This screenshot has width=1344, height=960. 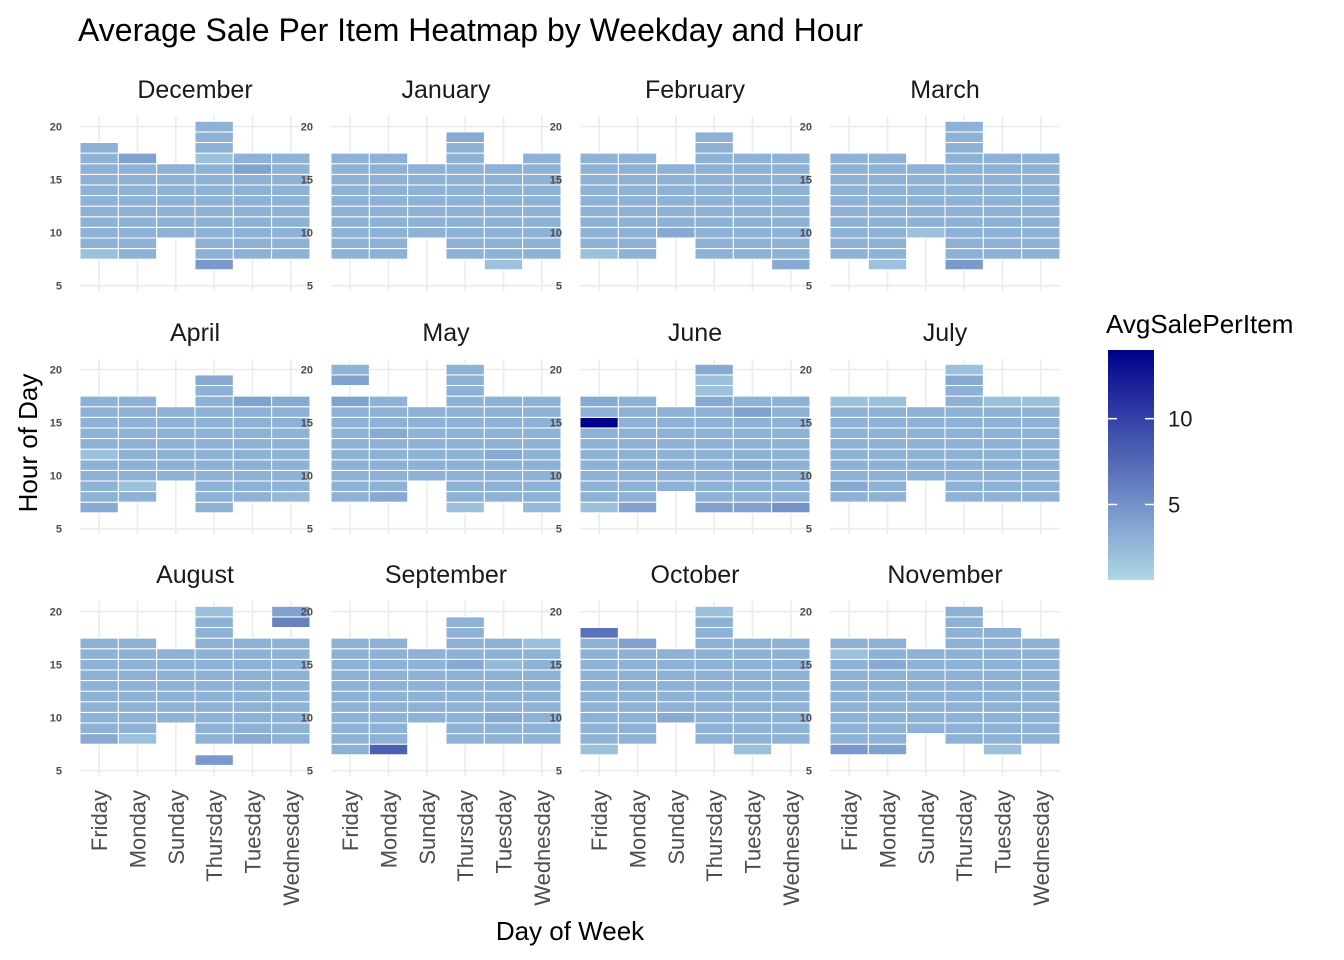 I want to click on facet-strip-label: August, so click(x=195, y=575).